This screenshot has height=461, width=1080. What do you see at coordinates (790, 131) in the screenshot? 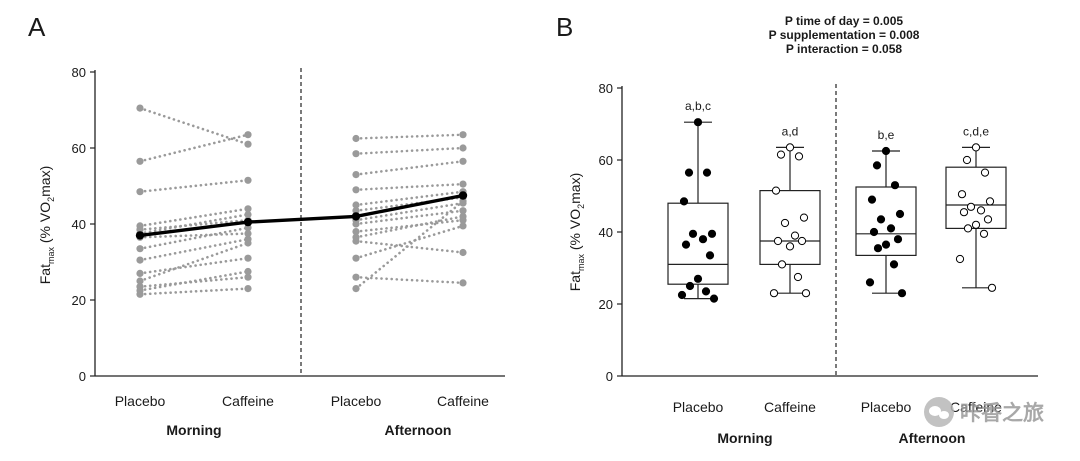
I see `significance-label: a,d` at bounding box center [790, 131].